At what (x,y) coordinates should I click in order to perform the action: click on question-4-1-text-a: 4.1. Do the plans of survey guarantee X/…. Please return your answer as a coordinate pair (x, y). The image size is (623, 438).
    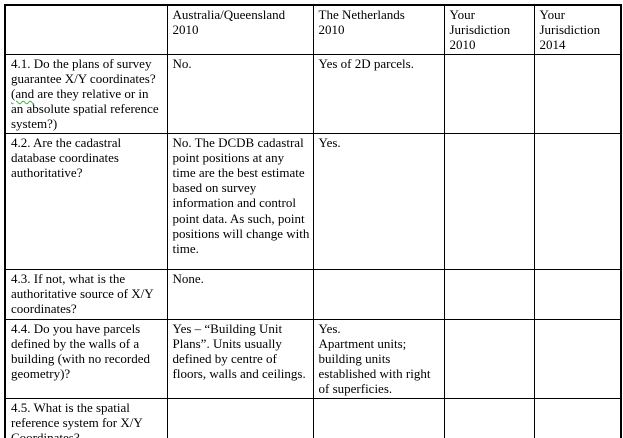
    Looking at the image, I should click on (85, 70).